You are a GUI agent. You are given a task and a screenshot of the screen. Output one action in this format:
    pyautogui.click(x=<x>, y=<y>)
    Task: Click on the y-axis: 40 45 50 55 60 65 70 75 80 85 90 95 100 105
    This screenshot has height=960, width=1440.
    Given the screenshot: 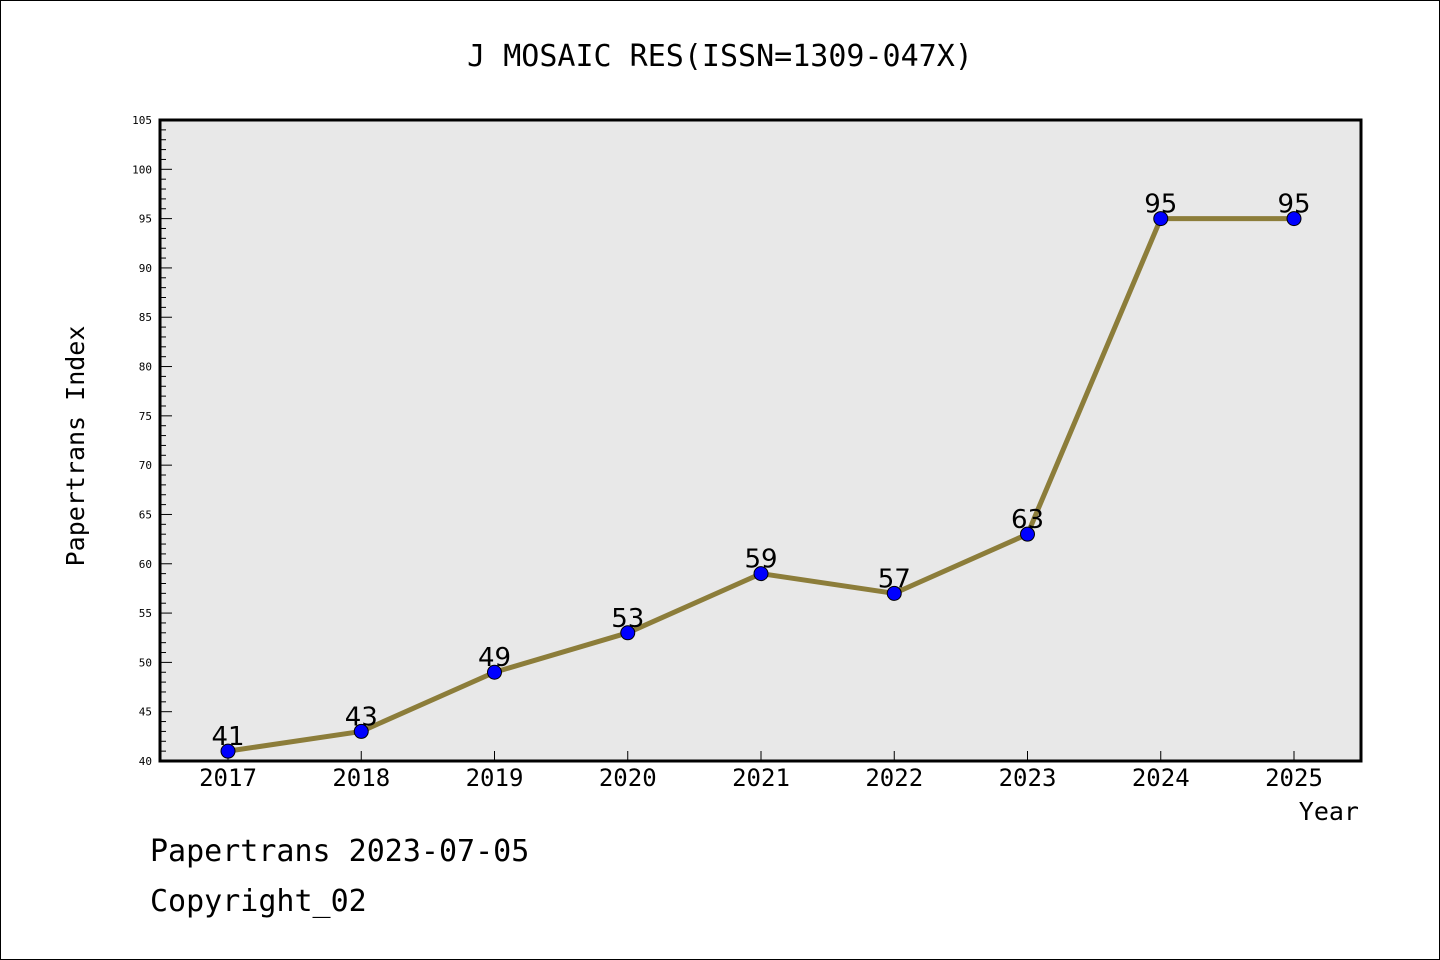 What is the action you would take?
    pyautogui.click(x=152, y=441)
    